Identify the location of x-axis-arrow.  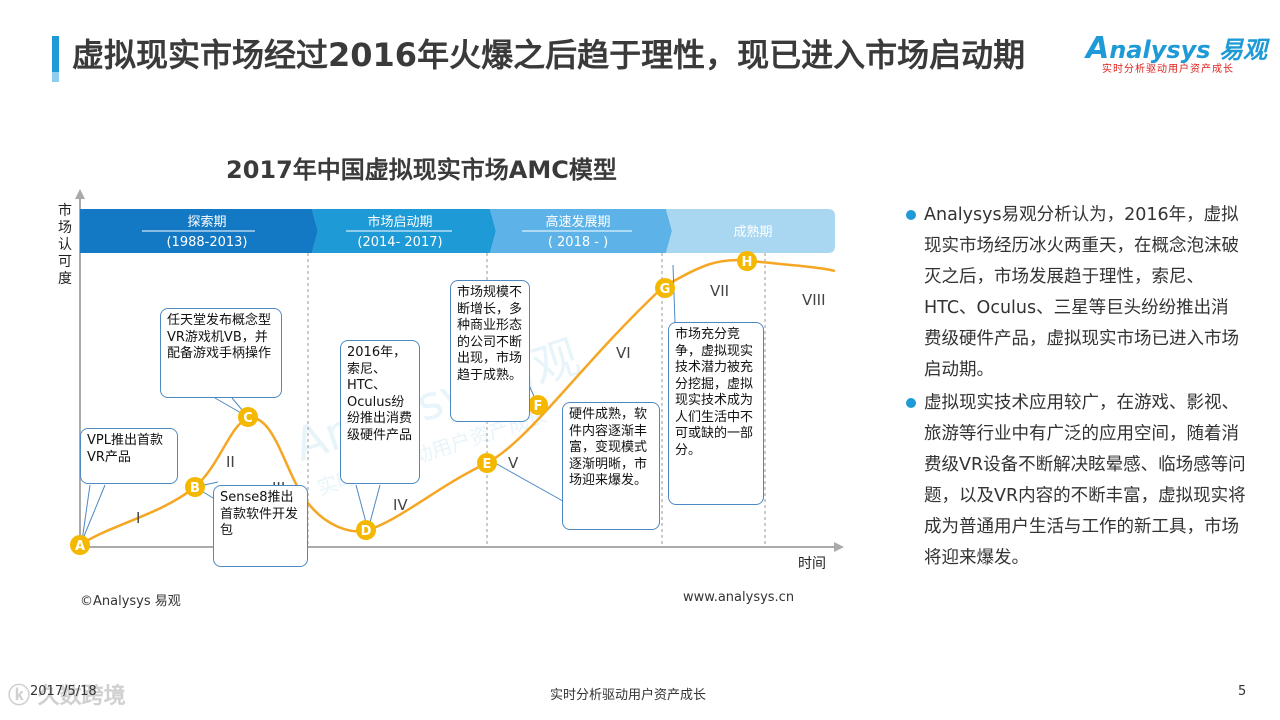
(839, 547).